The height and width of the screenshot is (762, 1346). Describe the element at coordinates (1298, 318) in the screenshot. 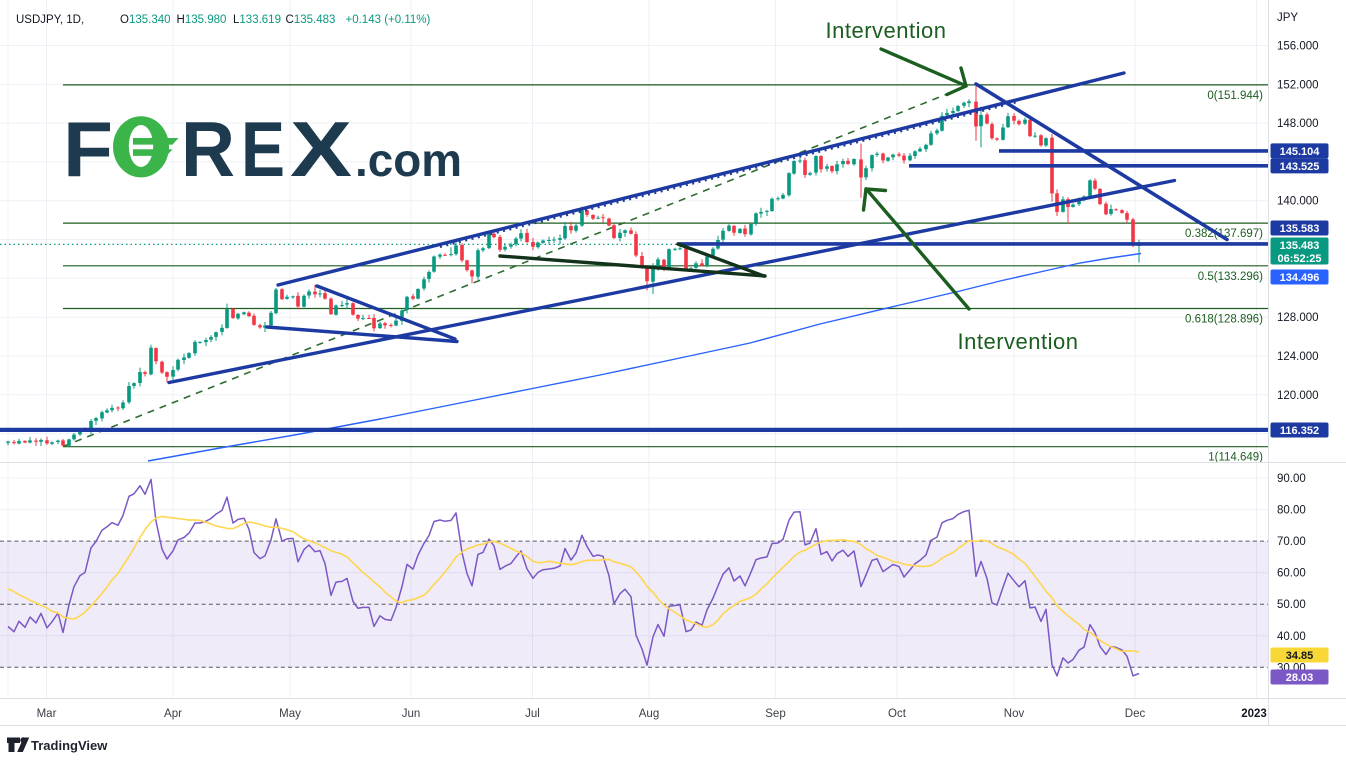

I see `svg-text: 128.000` at that location.